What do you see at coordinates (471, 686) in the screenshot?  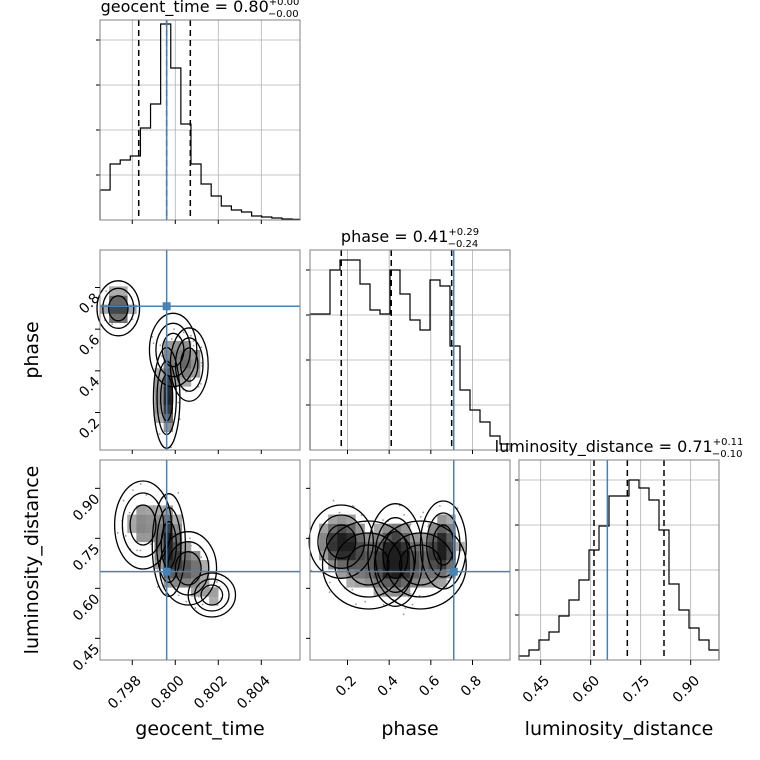 I see `x-tick-label: 0.8` at bounding box center [471, 686].